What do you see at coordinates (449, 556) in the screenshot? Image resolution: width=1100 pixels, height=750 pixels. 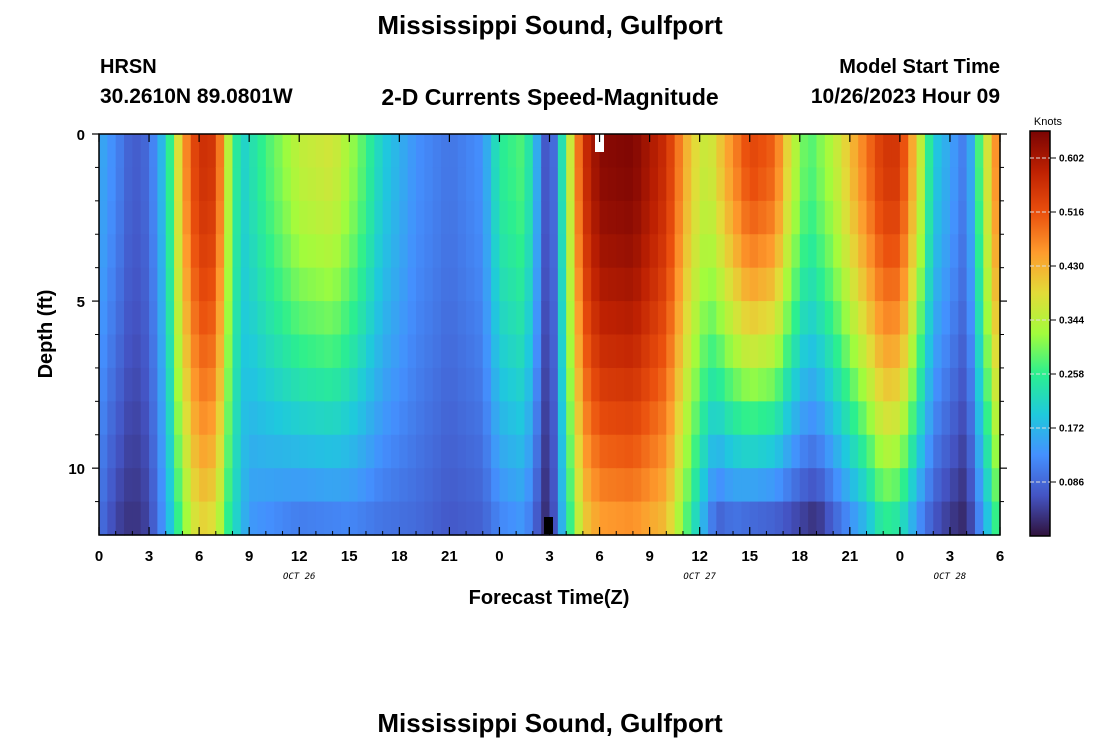 I see `x-tick-label: 21` at bounding box center [449, 556].